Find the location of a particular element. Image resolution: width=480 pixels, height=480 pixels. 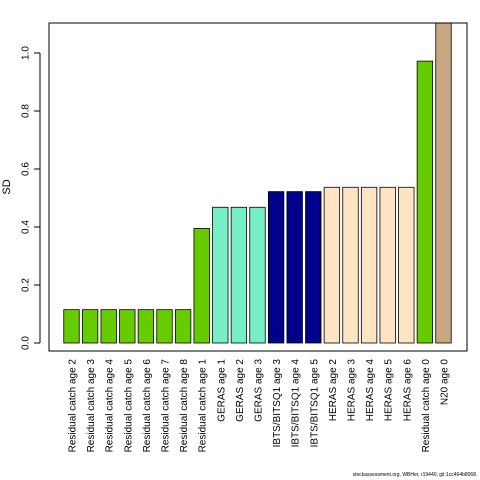

x-tick-label: Residual catch age 7 is located at coordinates (166, 406).